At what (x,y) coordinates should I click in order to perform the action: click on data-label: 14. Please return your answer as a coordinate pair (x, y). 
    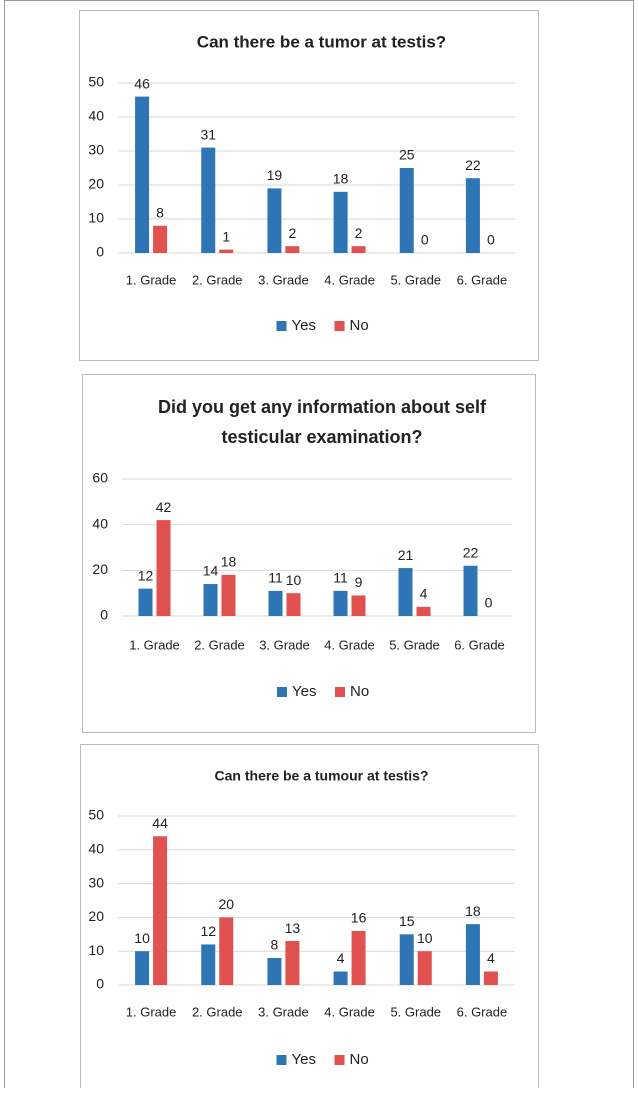
    Looking at the image, I should click on (211, 571).